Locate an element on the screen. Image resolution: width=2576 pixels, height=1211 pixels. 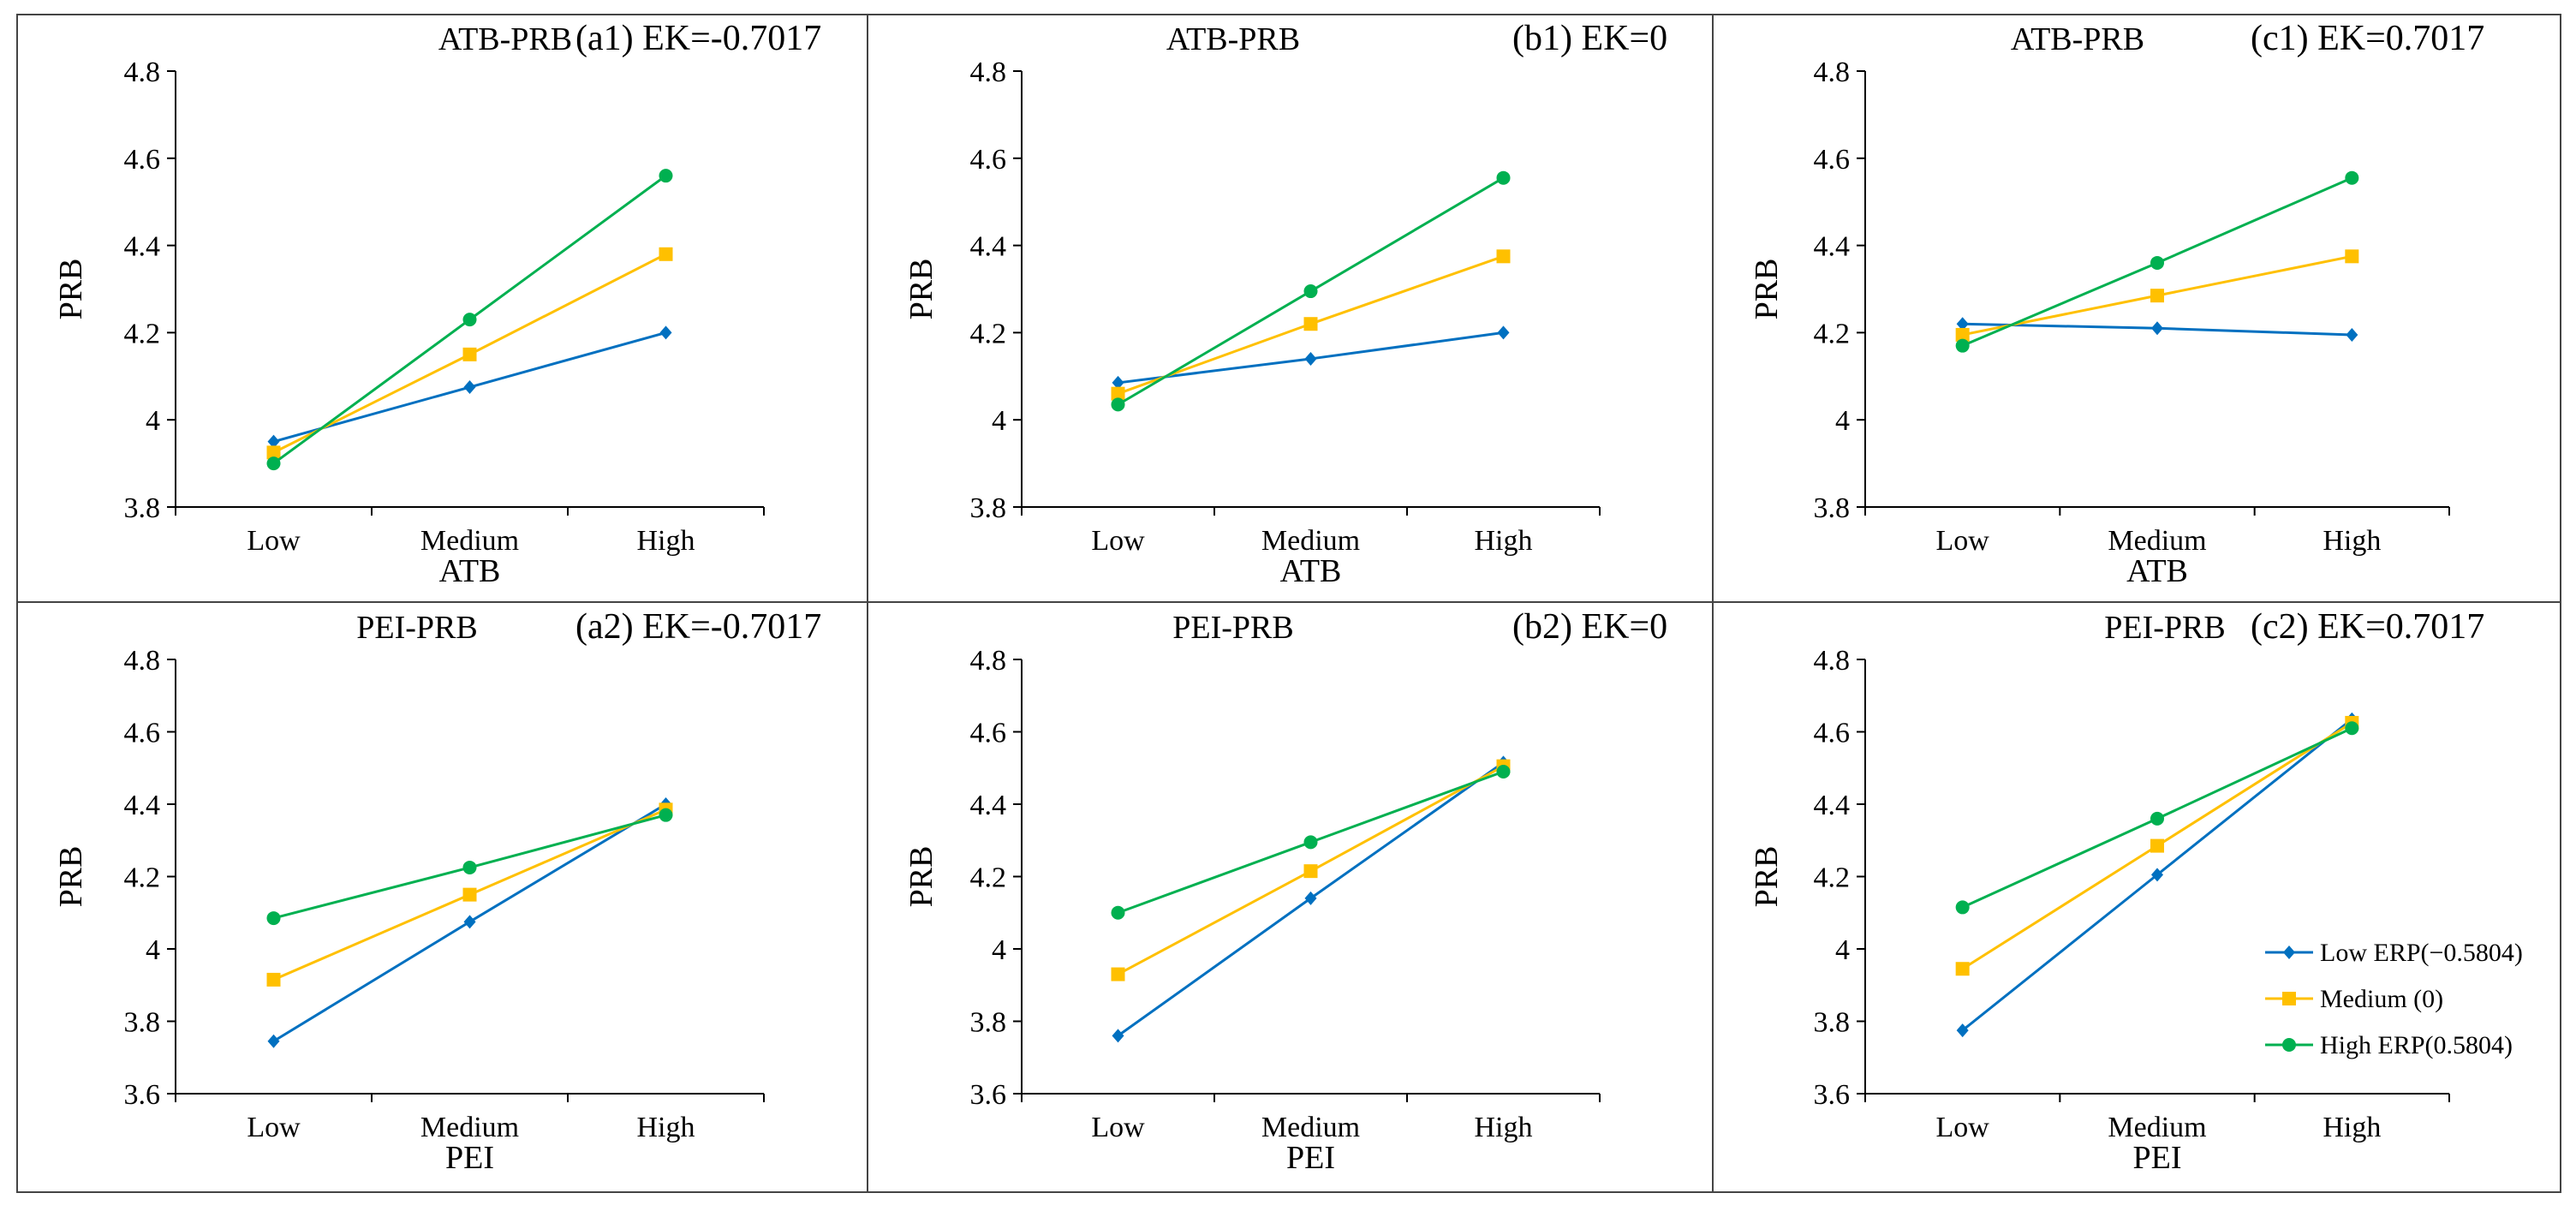
panel-tag: (b2) EK=0 is located at coordinates (1590, 627).